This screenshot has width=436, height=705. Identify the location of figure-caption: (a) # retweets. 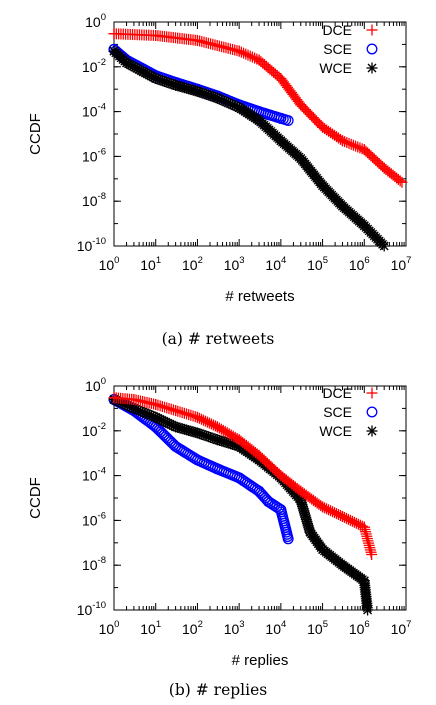
(218, 339).